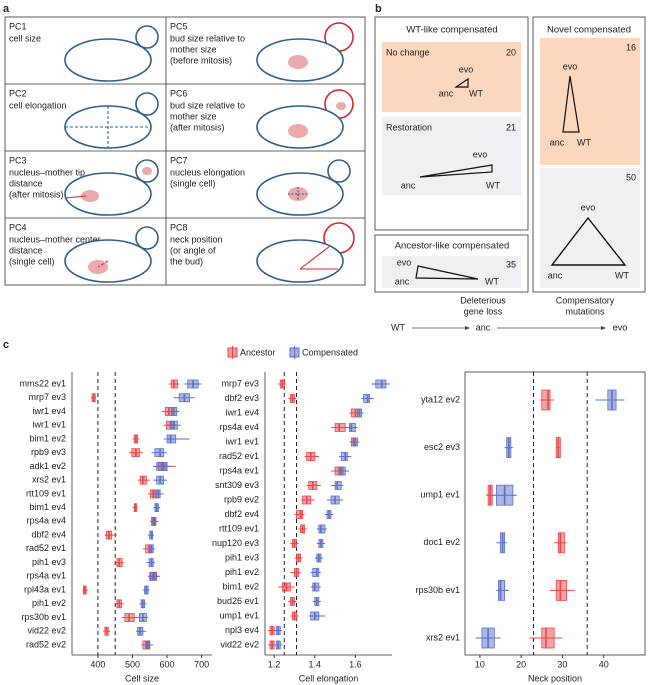 This screenshot has height=685, width=652. I want to click on cell-bud, so click(147, 238).